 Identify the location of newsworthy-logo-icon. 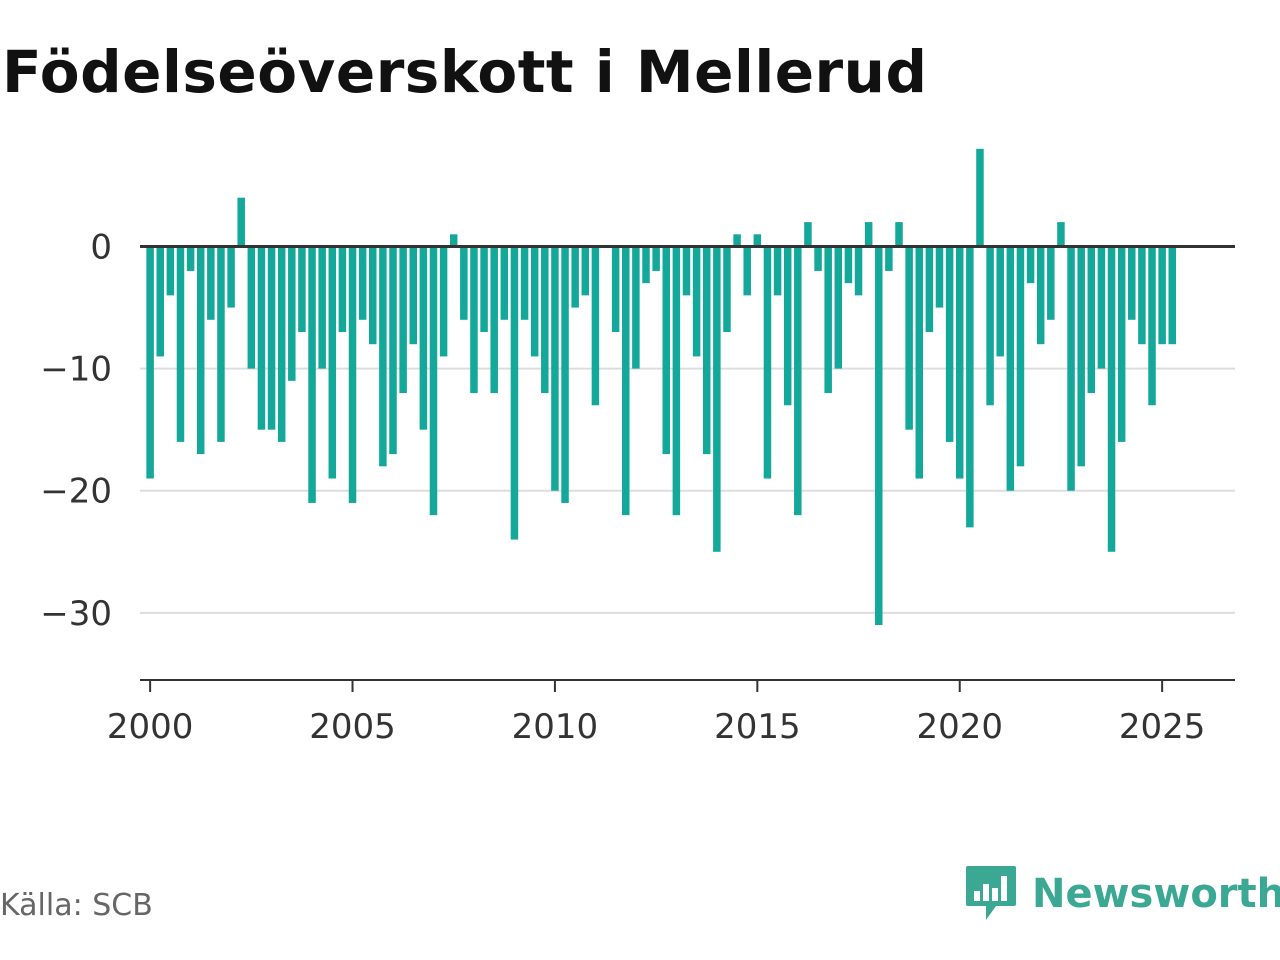
(991, 893).